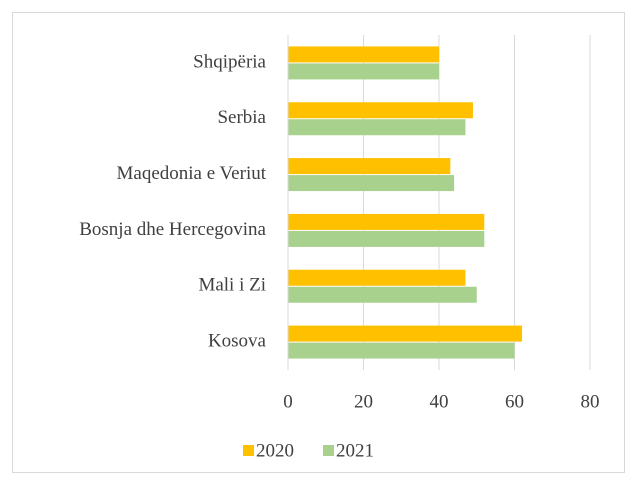 This screenshot has height=485, width=636. What do you see at coordinates (514, 401) in the screenshot?
I see `x-tick-label: 60` at bounding box center [514, 401].